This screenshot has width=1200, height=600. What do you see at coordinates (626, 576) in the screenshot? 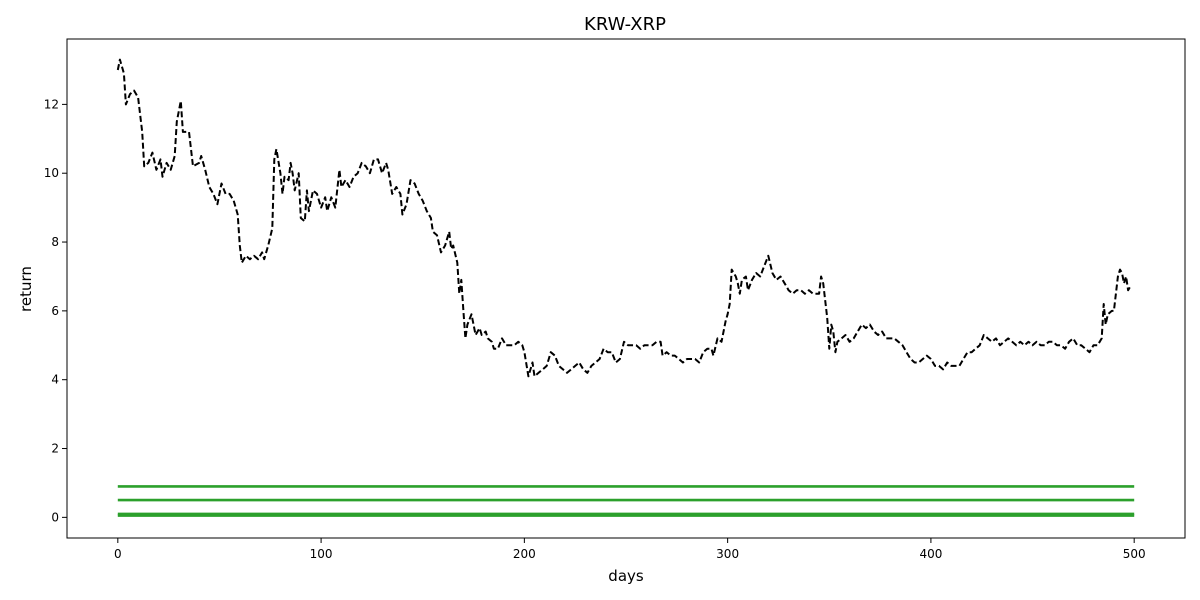
I see `x-axis-label: days` at bounding box center [626, 576].